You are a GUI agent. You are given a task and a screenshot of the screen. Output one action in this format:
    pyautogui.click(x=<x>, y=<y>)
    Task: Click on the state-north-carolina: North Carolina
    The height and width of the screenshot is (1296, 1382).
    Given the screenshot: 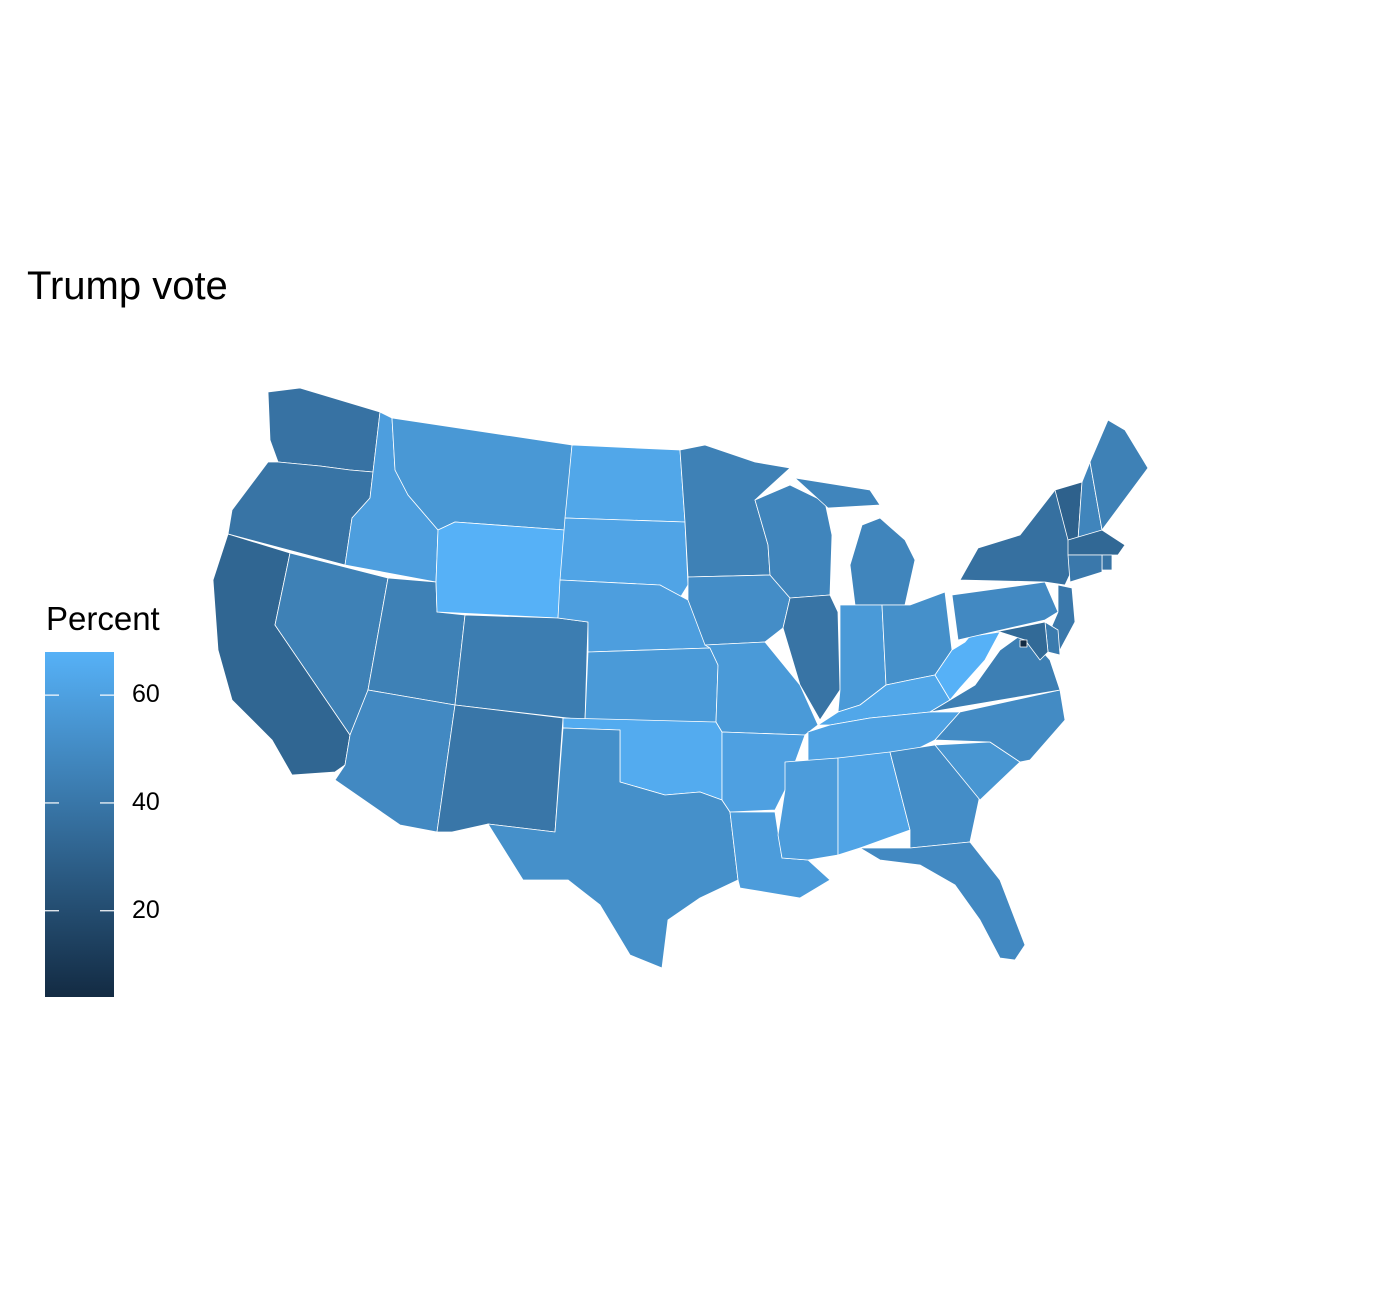 What is the action you would take?
    pyautogui.click(x=1000, y=726)
    